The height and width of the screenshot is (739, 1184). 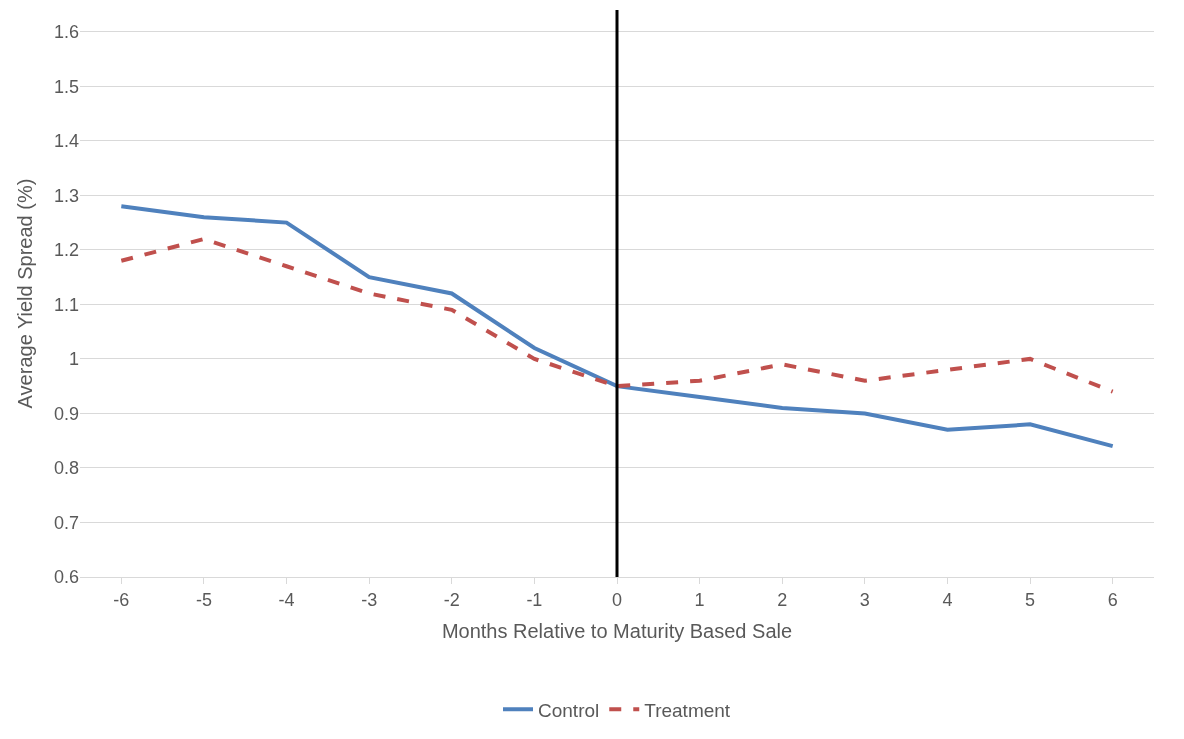 What do you see at coordinates (687, 710) in the screenshot?
I see `legend-label: Treatment` at bounding box center [687, 710].